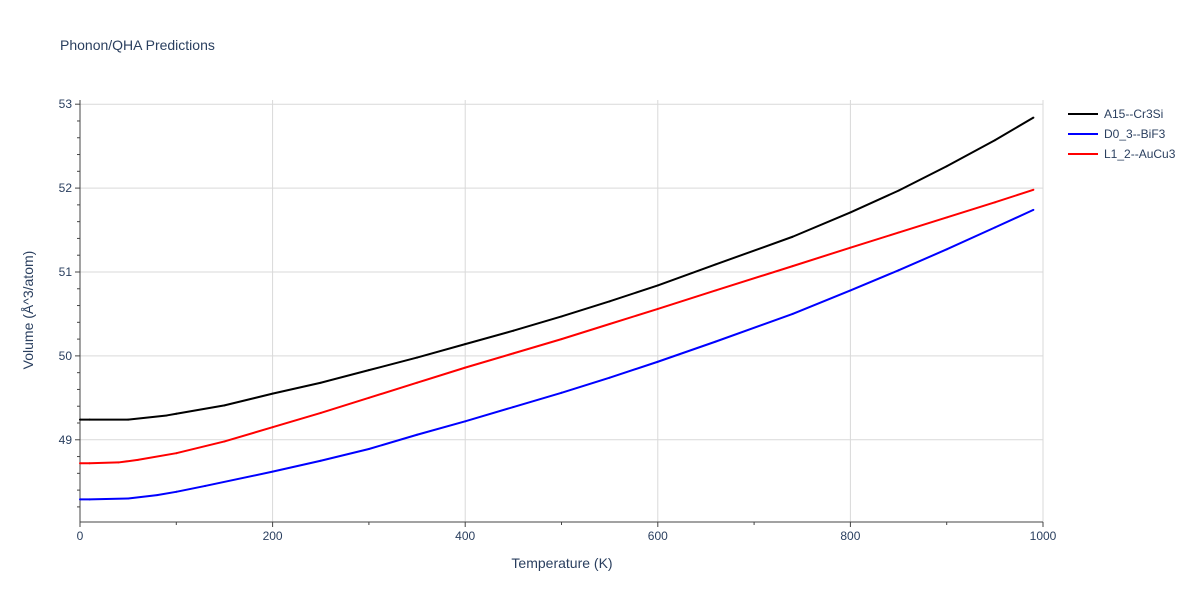 The height and width of the screenshot is (600, 1200). What do you see at coordinates (273, 536) in the screenshot?
I see `x-tick-label: 200` at bounding box center [273, 536].